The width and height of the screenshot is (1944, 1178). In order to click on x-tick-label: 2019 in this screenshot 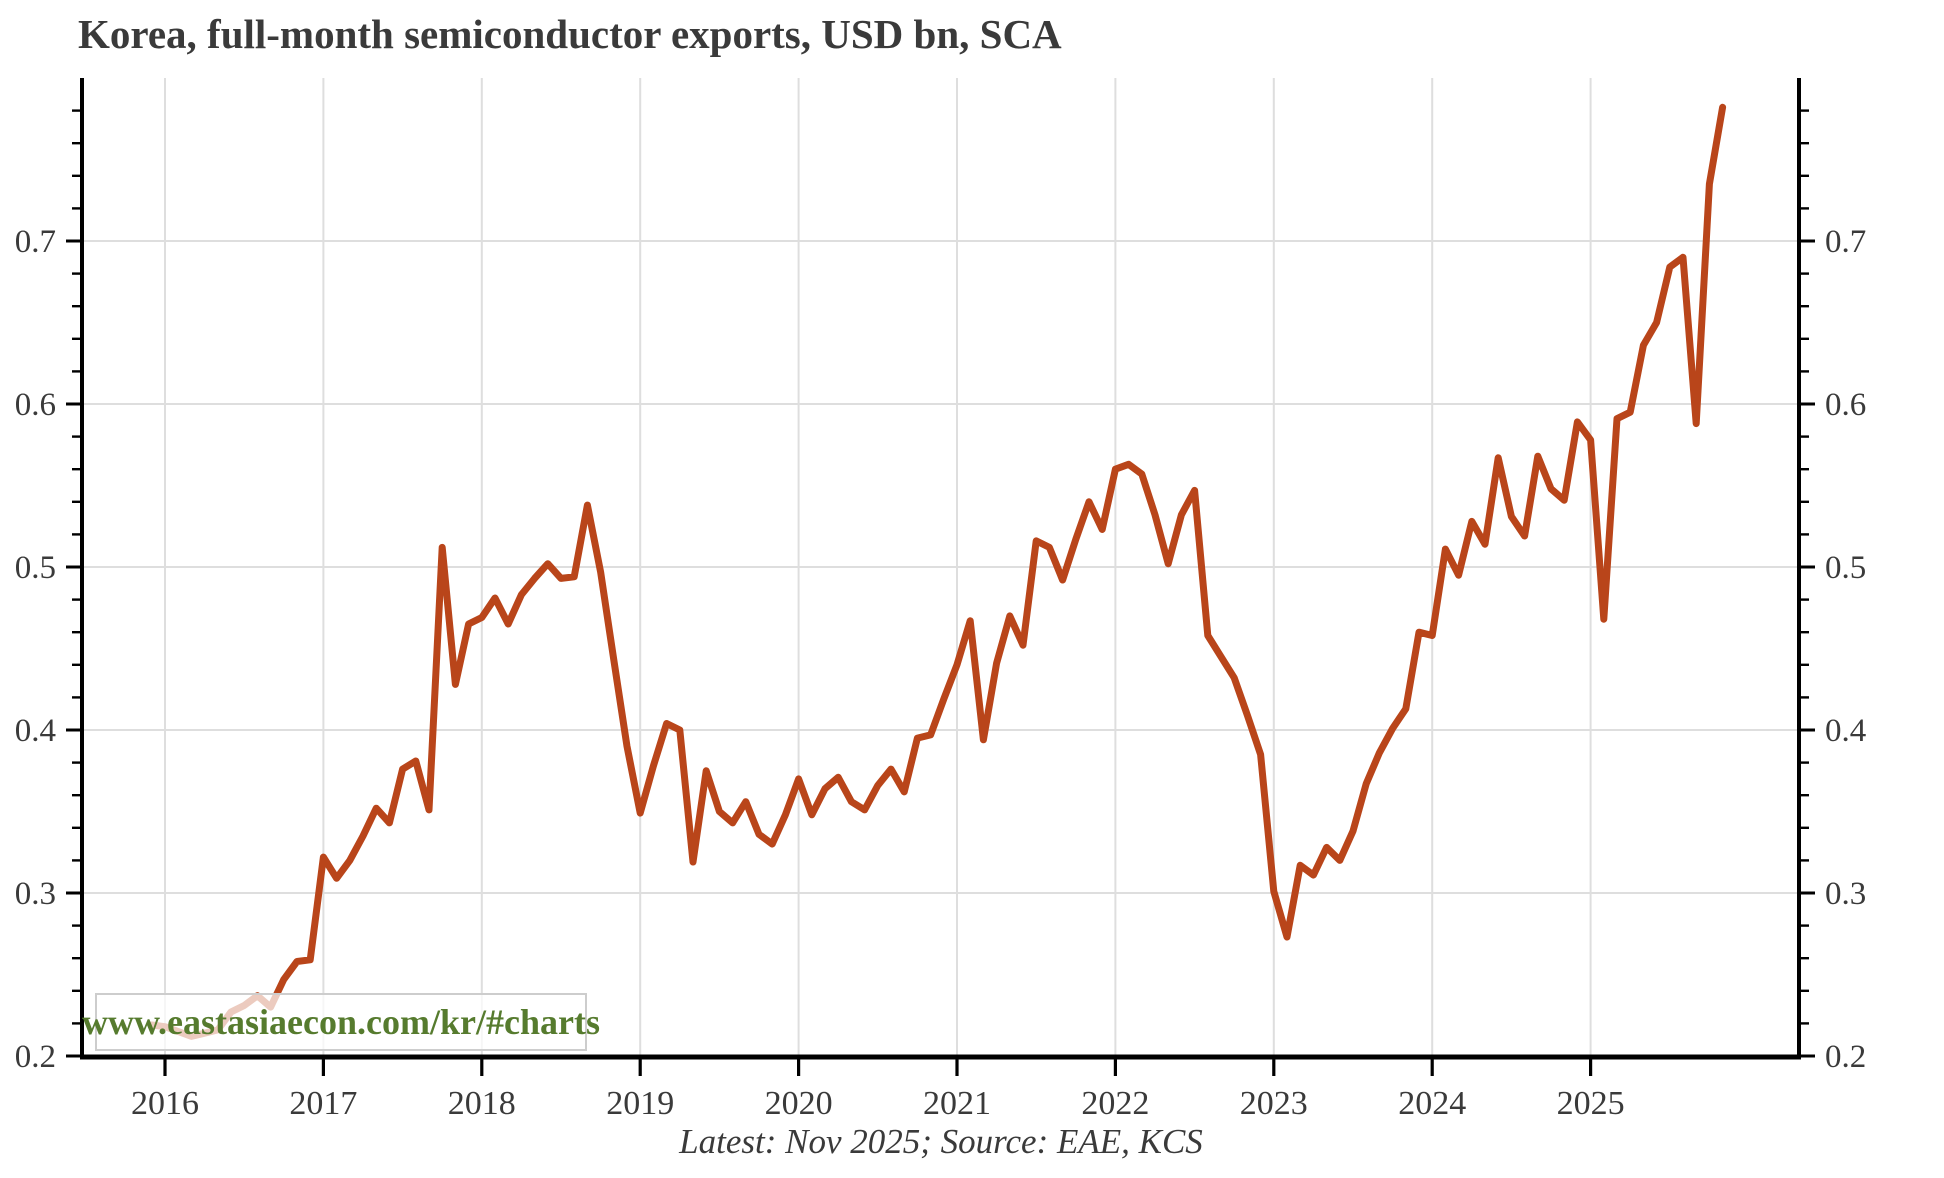, I will do `click(640, 1103)`.